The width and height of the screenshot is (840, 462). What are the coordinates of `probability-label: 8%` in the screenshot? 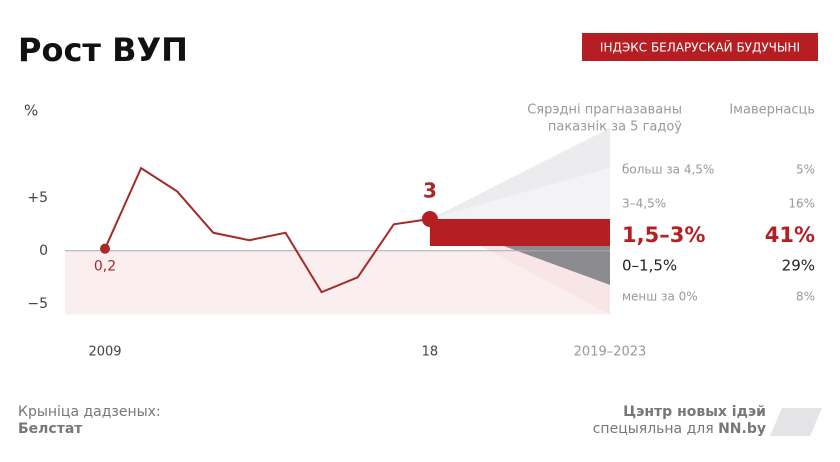 It's located at (805, 297).